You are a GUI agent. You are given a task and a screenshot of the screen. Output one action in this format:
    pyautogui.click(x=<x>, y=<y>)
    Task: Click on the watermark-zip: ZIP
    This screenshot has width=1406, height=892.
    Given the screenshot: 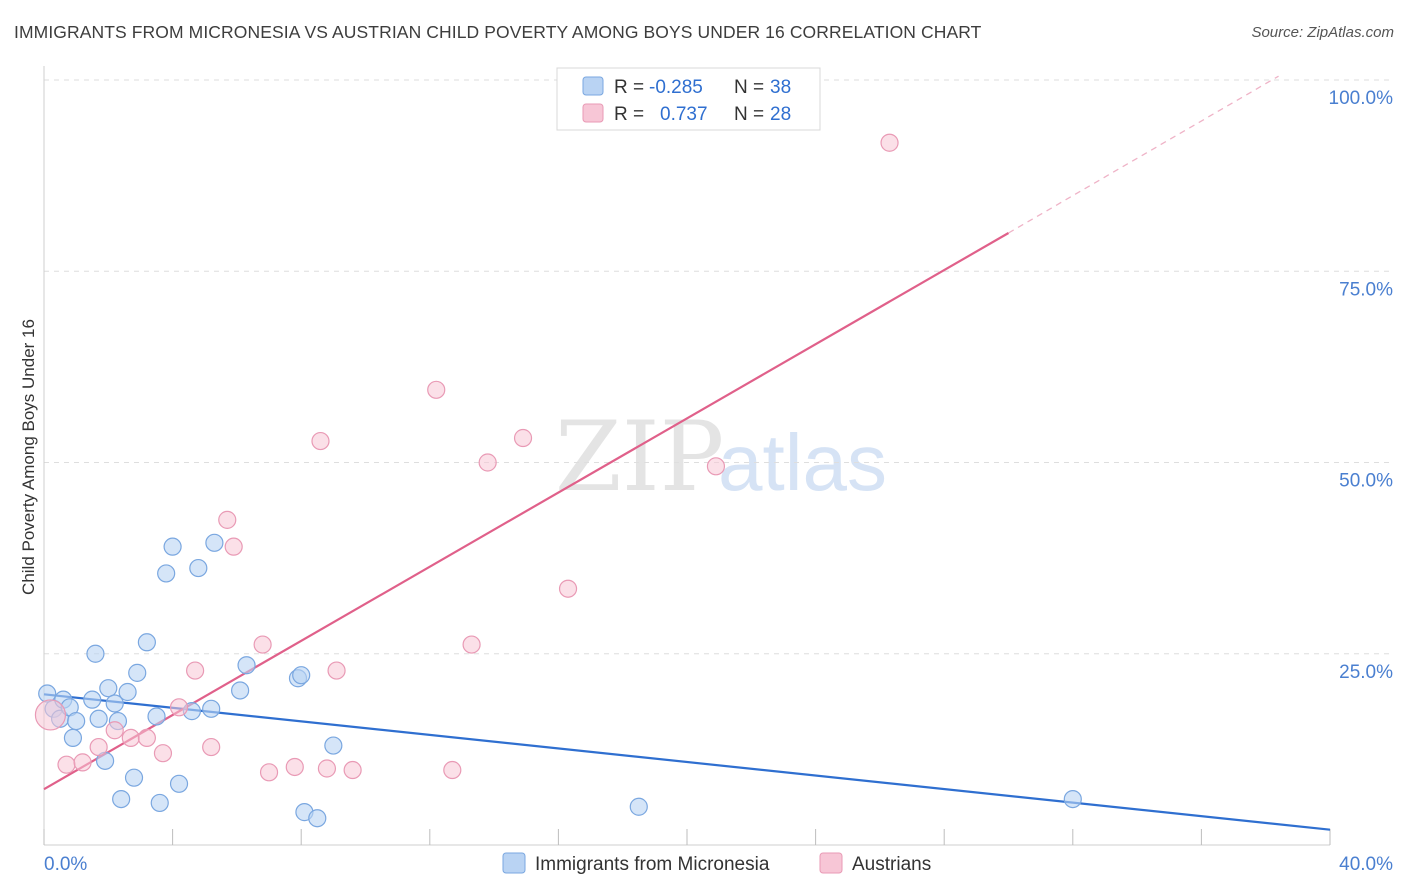 What is the action you would take?
    pyautogui.click(x=639, y=457)
    